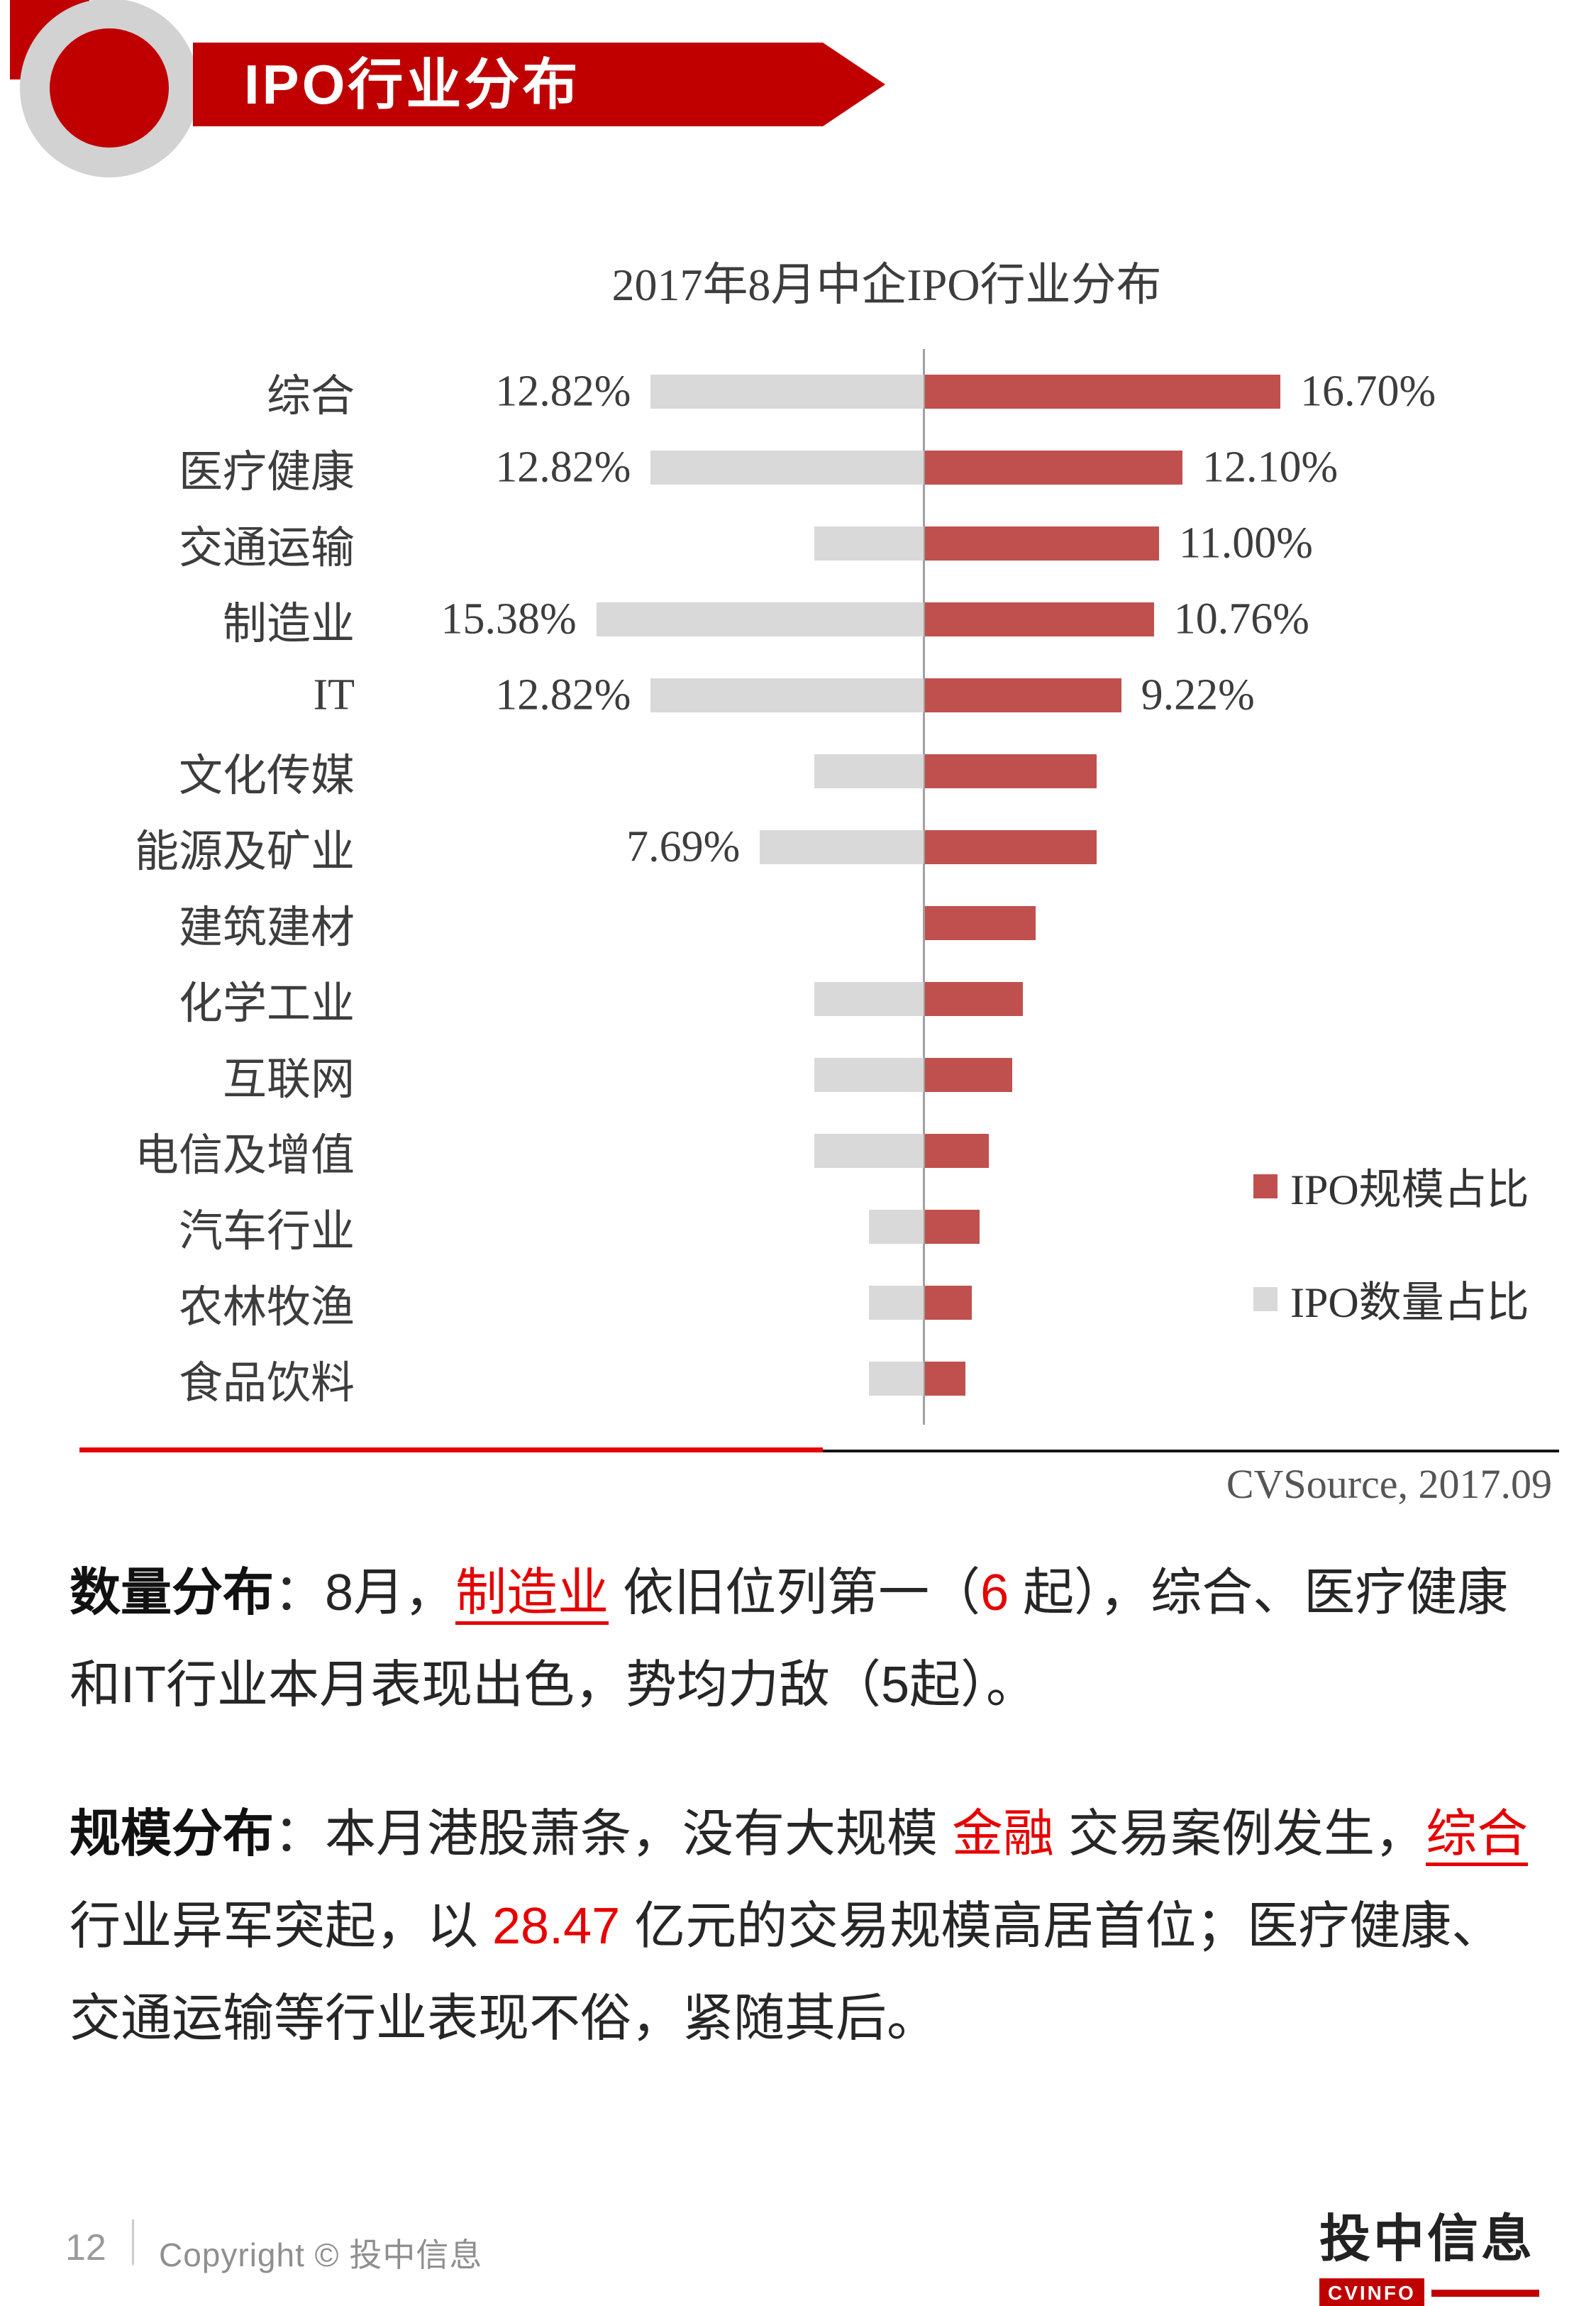 This screenshot has width=1596, height=2306. Describe the element at coordinates (1198, 695) in the screenshot. I see `scale-value-label: 9.22%` at that location.